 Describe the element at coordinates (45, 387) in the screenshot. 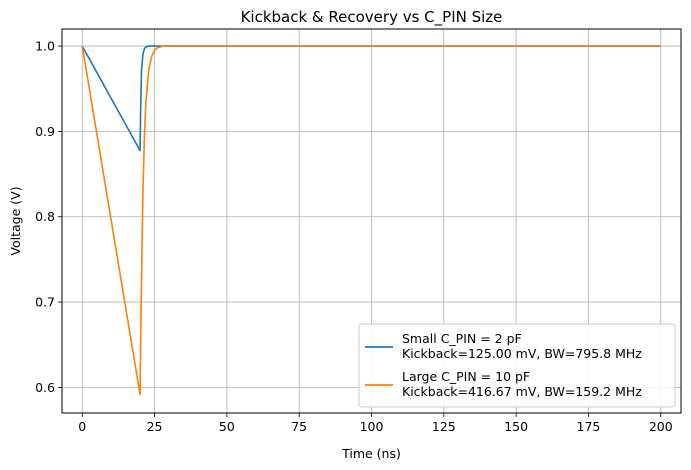

I see `y-tick-label: 0.6` at that location.